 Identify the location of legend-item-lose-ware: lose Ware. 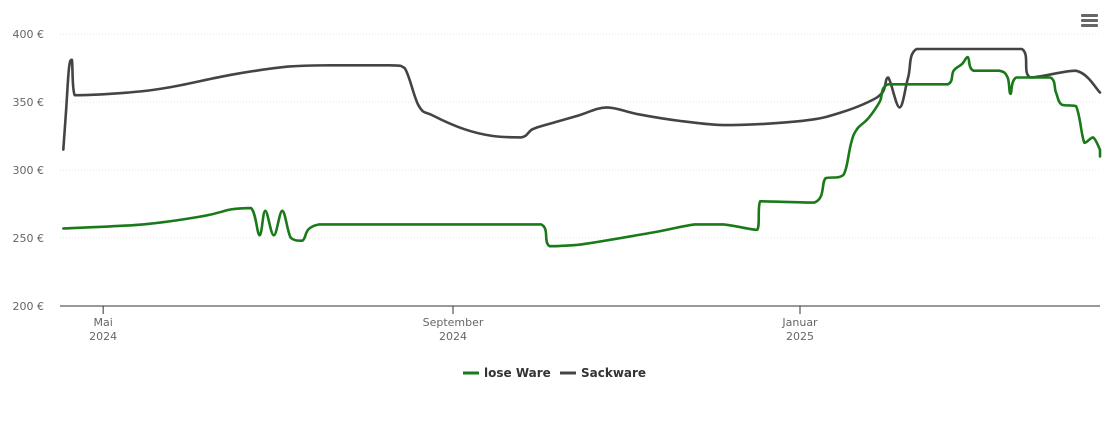
(507, 373).